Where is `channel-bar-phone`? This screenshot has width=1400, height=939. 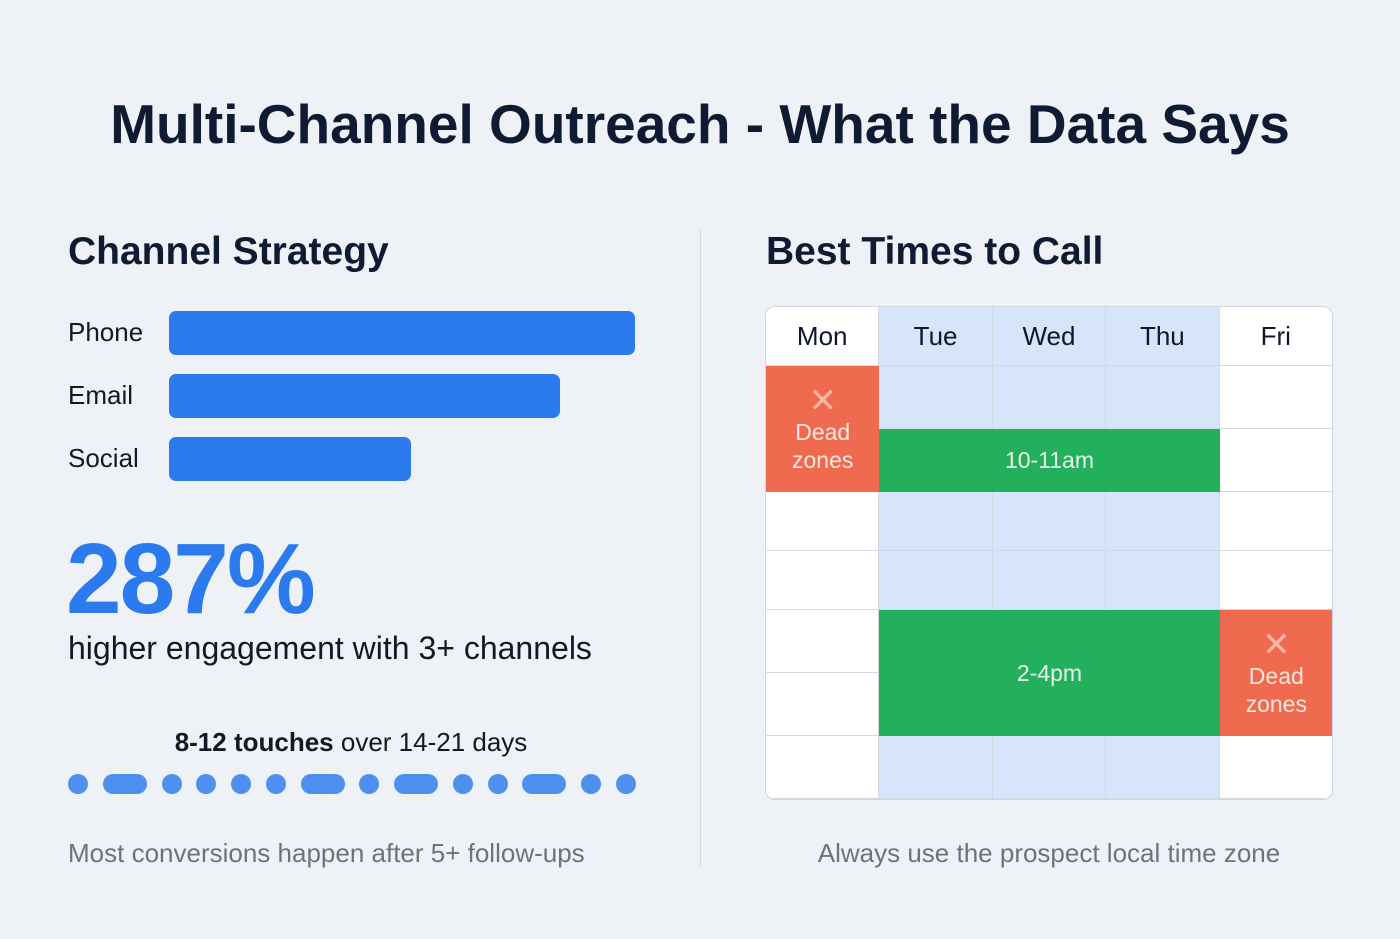 channel-bar-phone is located at coordinates (402, 333).